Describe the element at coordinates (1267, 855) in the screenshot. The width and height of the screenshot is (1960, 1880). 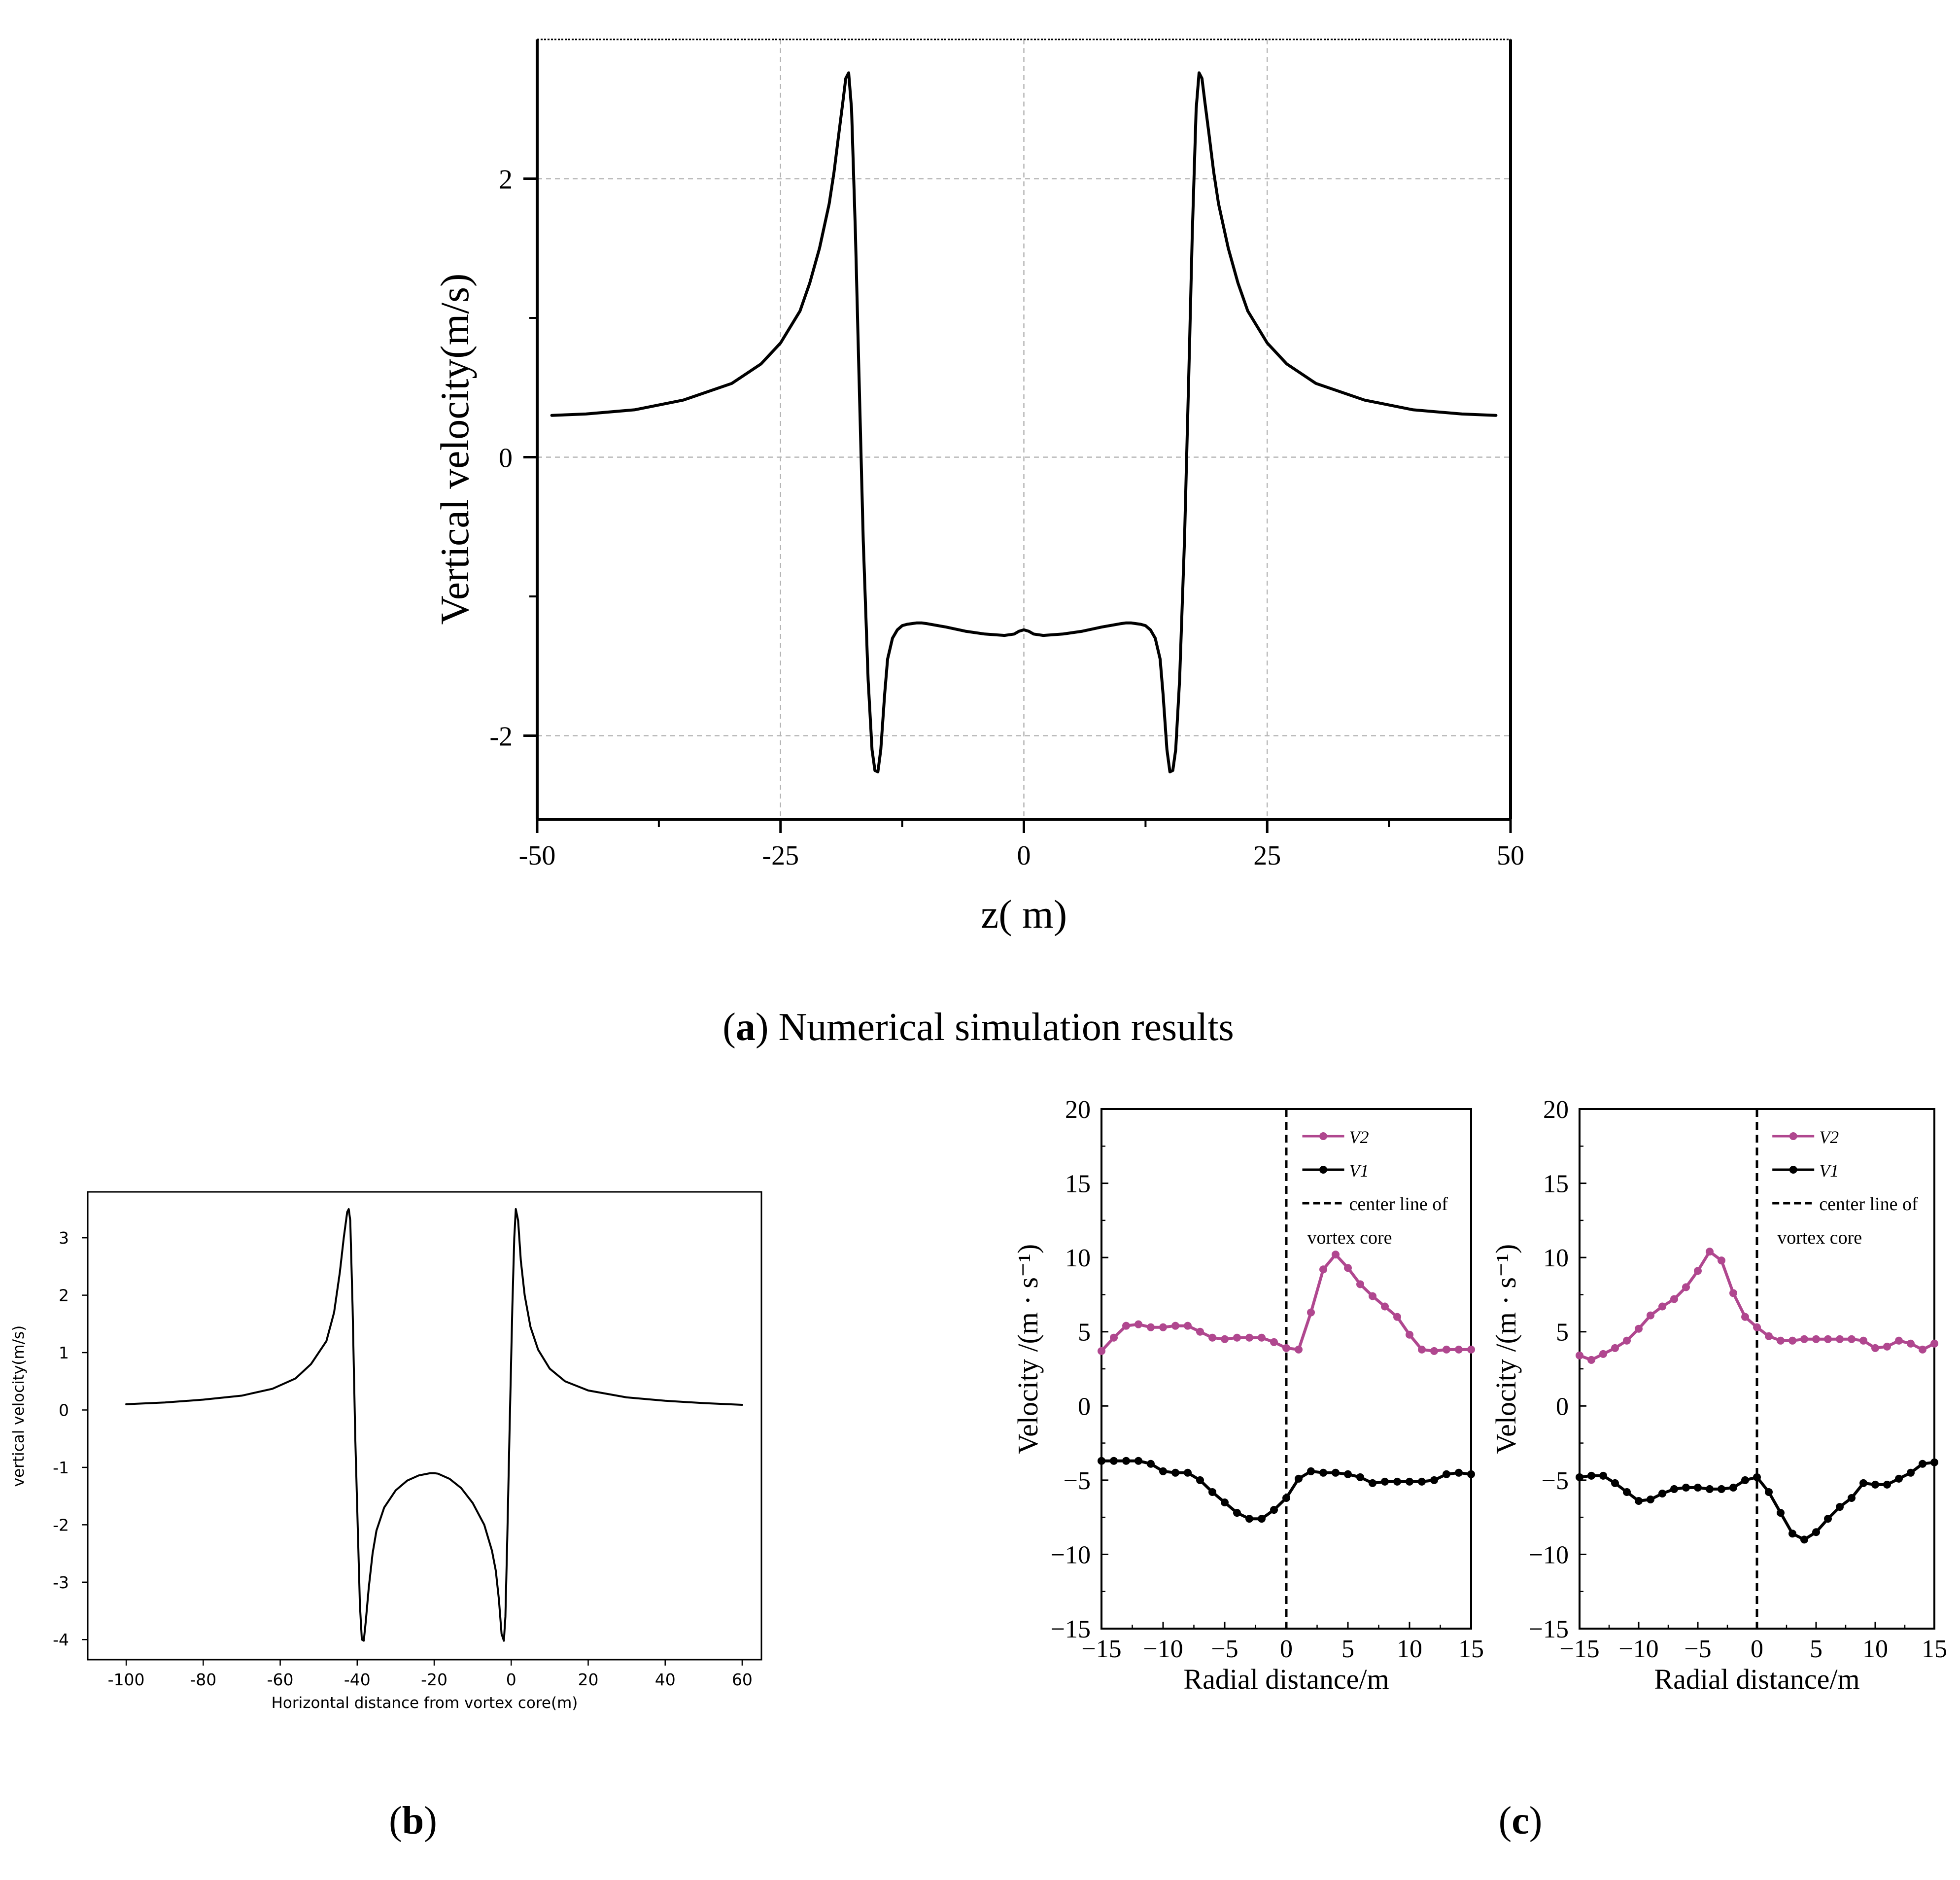
I see `x-tick-label: 25` at that location.